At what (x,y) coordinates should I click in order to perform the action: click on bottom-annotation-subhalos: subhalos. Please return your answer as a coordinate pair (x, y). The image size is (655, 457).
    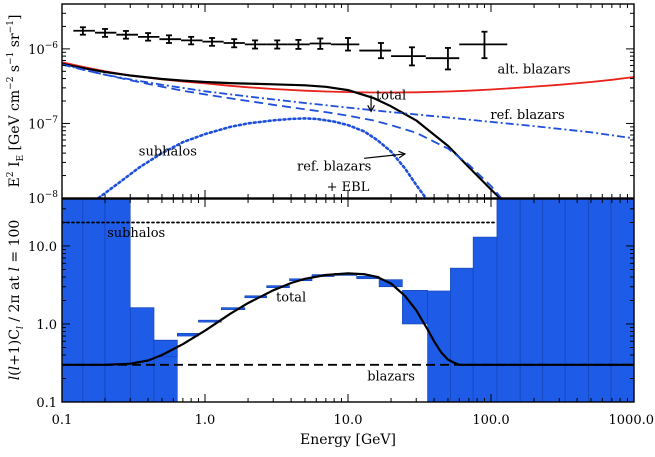
    Looking at the image, I should click on (136, 233).